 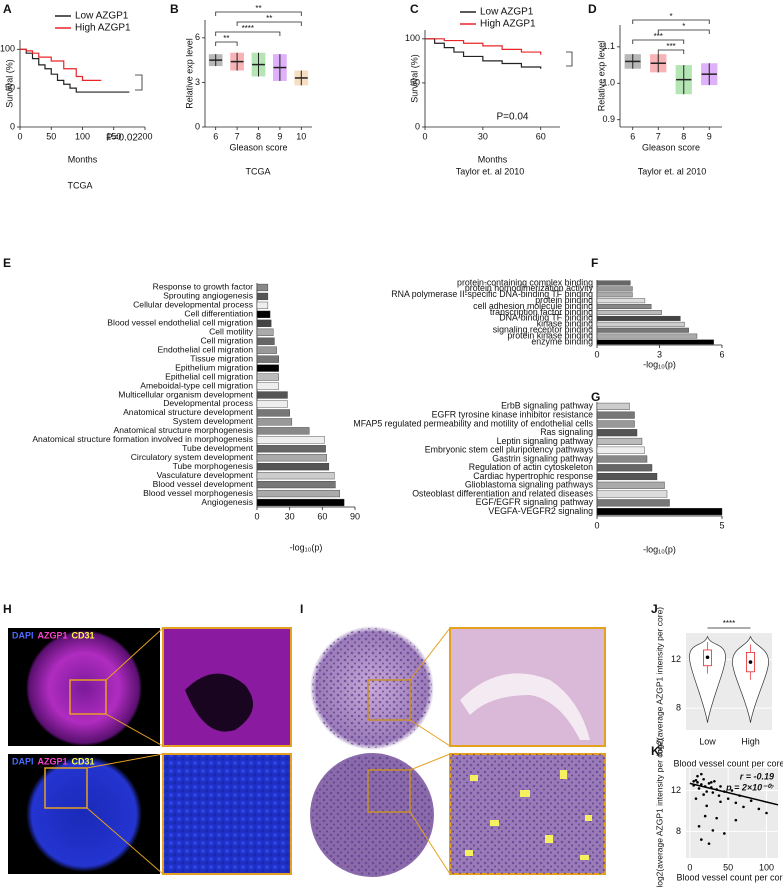 I want to click on zoom-panel, so click(x=227, y=814).